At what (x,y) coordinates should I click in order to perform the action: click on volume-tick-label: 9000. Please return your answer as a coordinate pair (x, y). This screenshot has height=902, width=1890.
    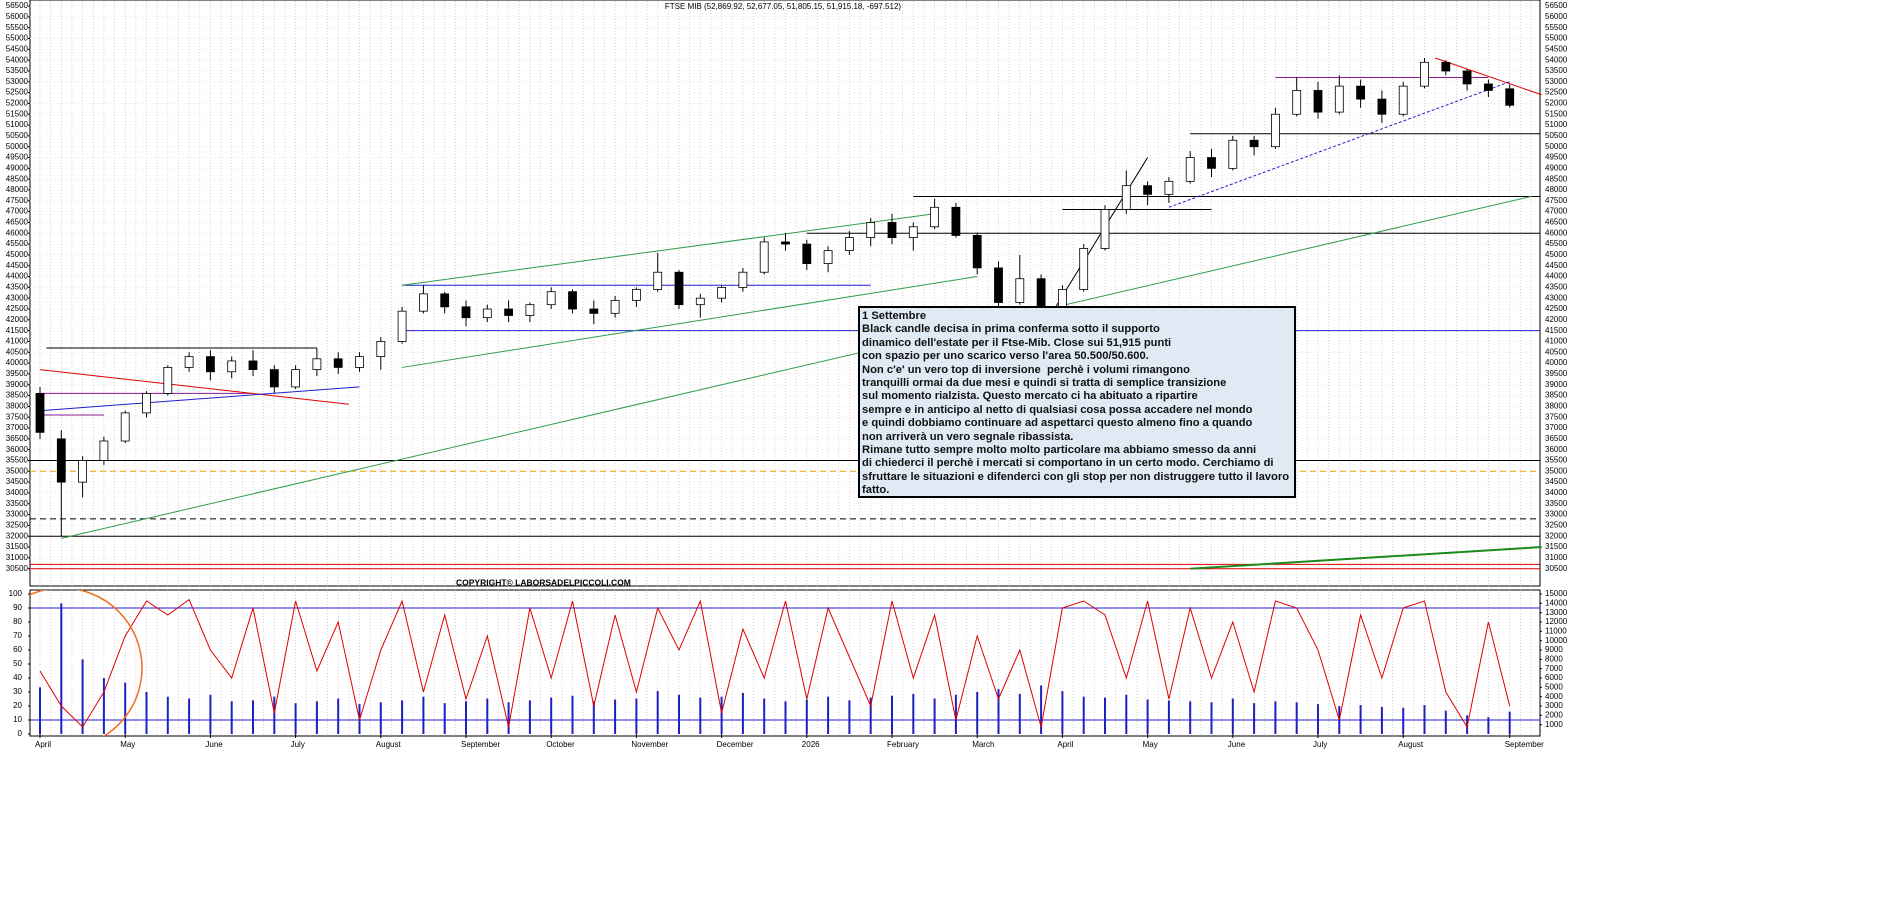
    Looking at the image, I should click on (1554, 649).